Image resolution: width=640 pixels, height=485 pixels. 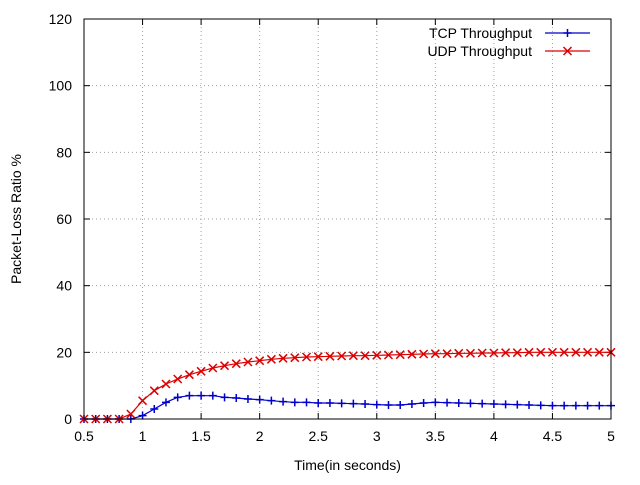 I want to click on y-tick-label: 20, so click(x=64, y=352).